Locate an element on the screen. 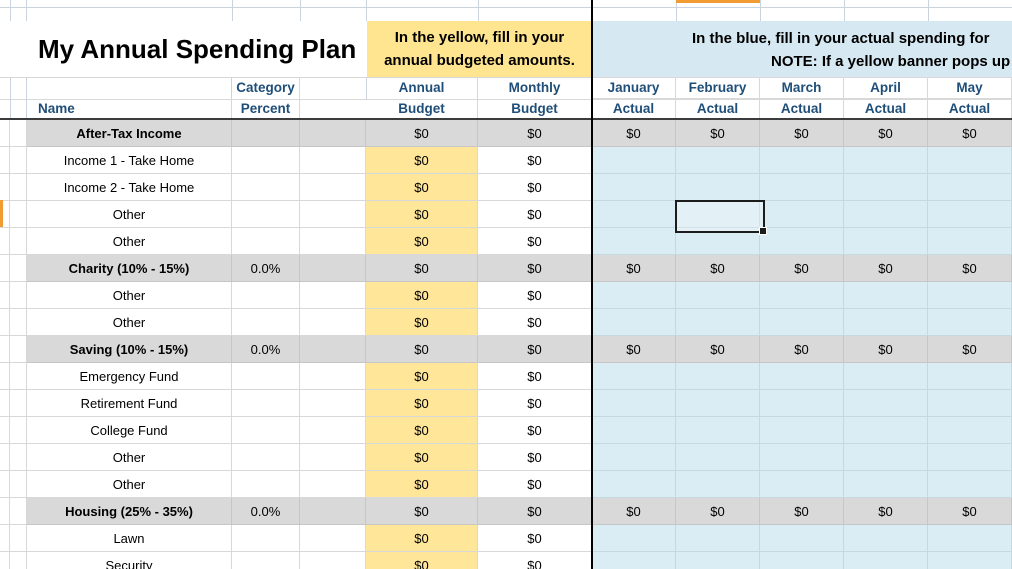 The image size is (1012, 569). fill-handle is located at coordinates (763, 231).